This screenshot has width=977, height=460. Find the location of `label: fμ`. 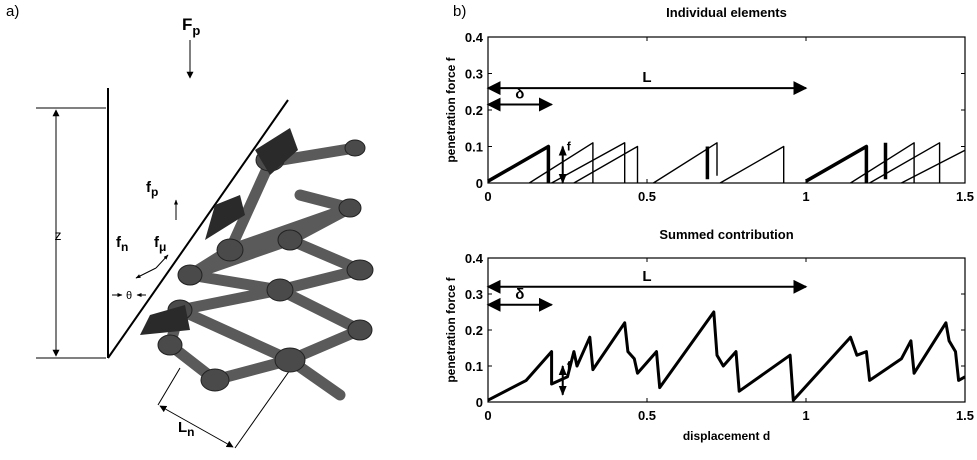

label: fμ is located at coordinates (160, 244).